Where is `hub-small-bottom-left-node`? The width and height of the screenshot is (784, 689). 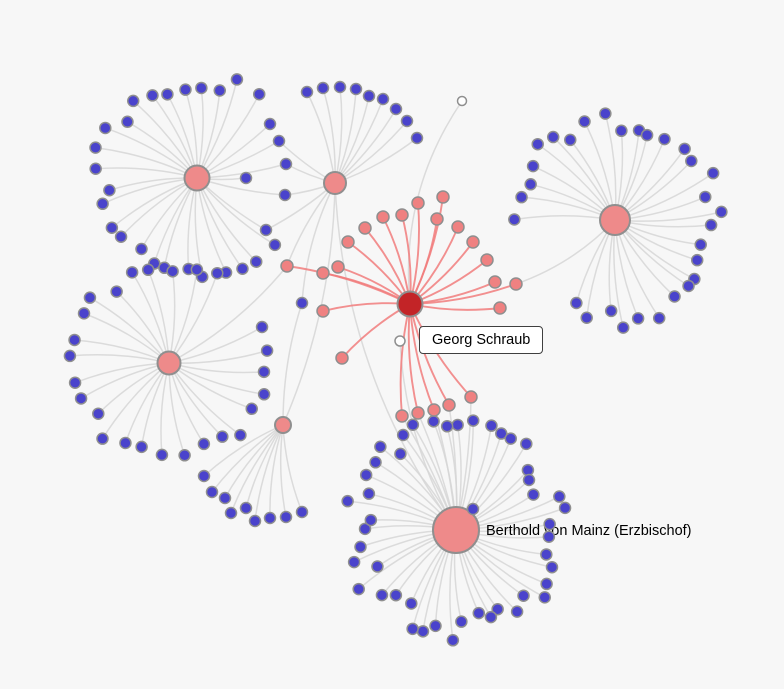 hub-small-bottom-left-node is located at coordinates (283, 425).